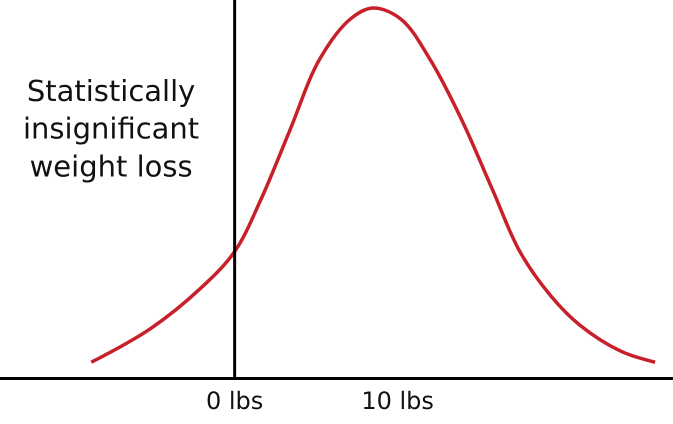 The height and width of the screenshot is (424, 673). I want to click on x-tick-label: 0 lbs, so click(235, 400).